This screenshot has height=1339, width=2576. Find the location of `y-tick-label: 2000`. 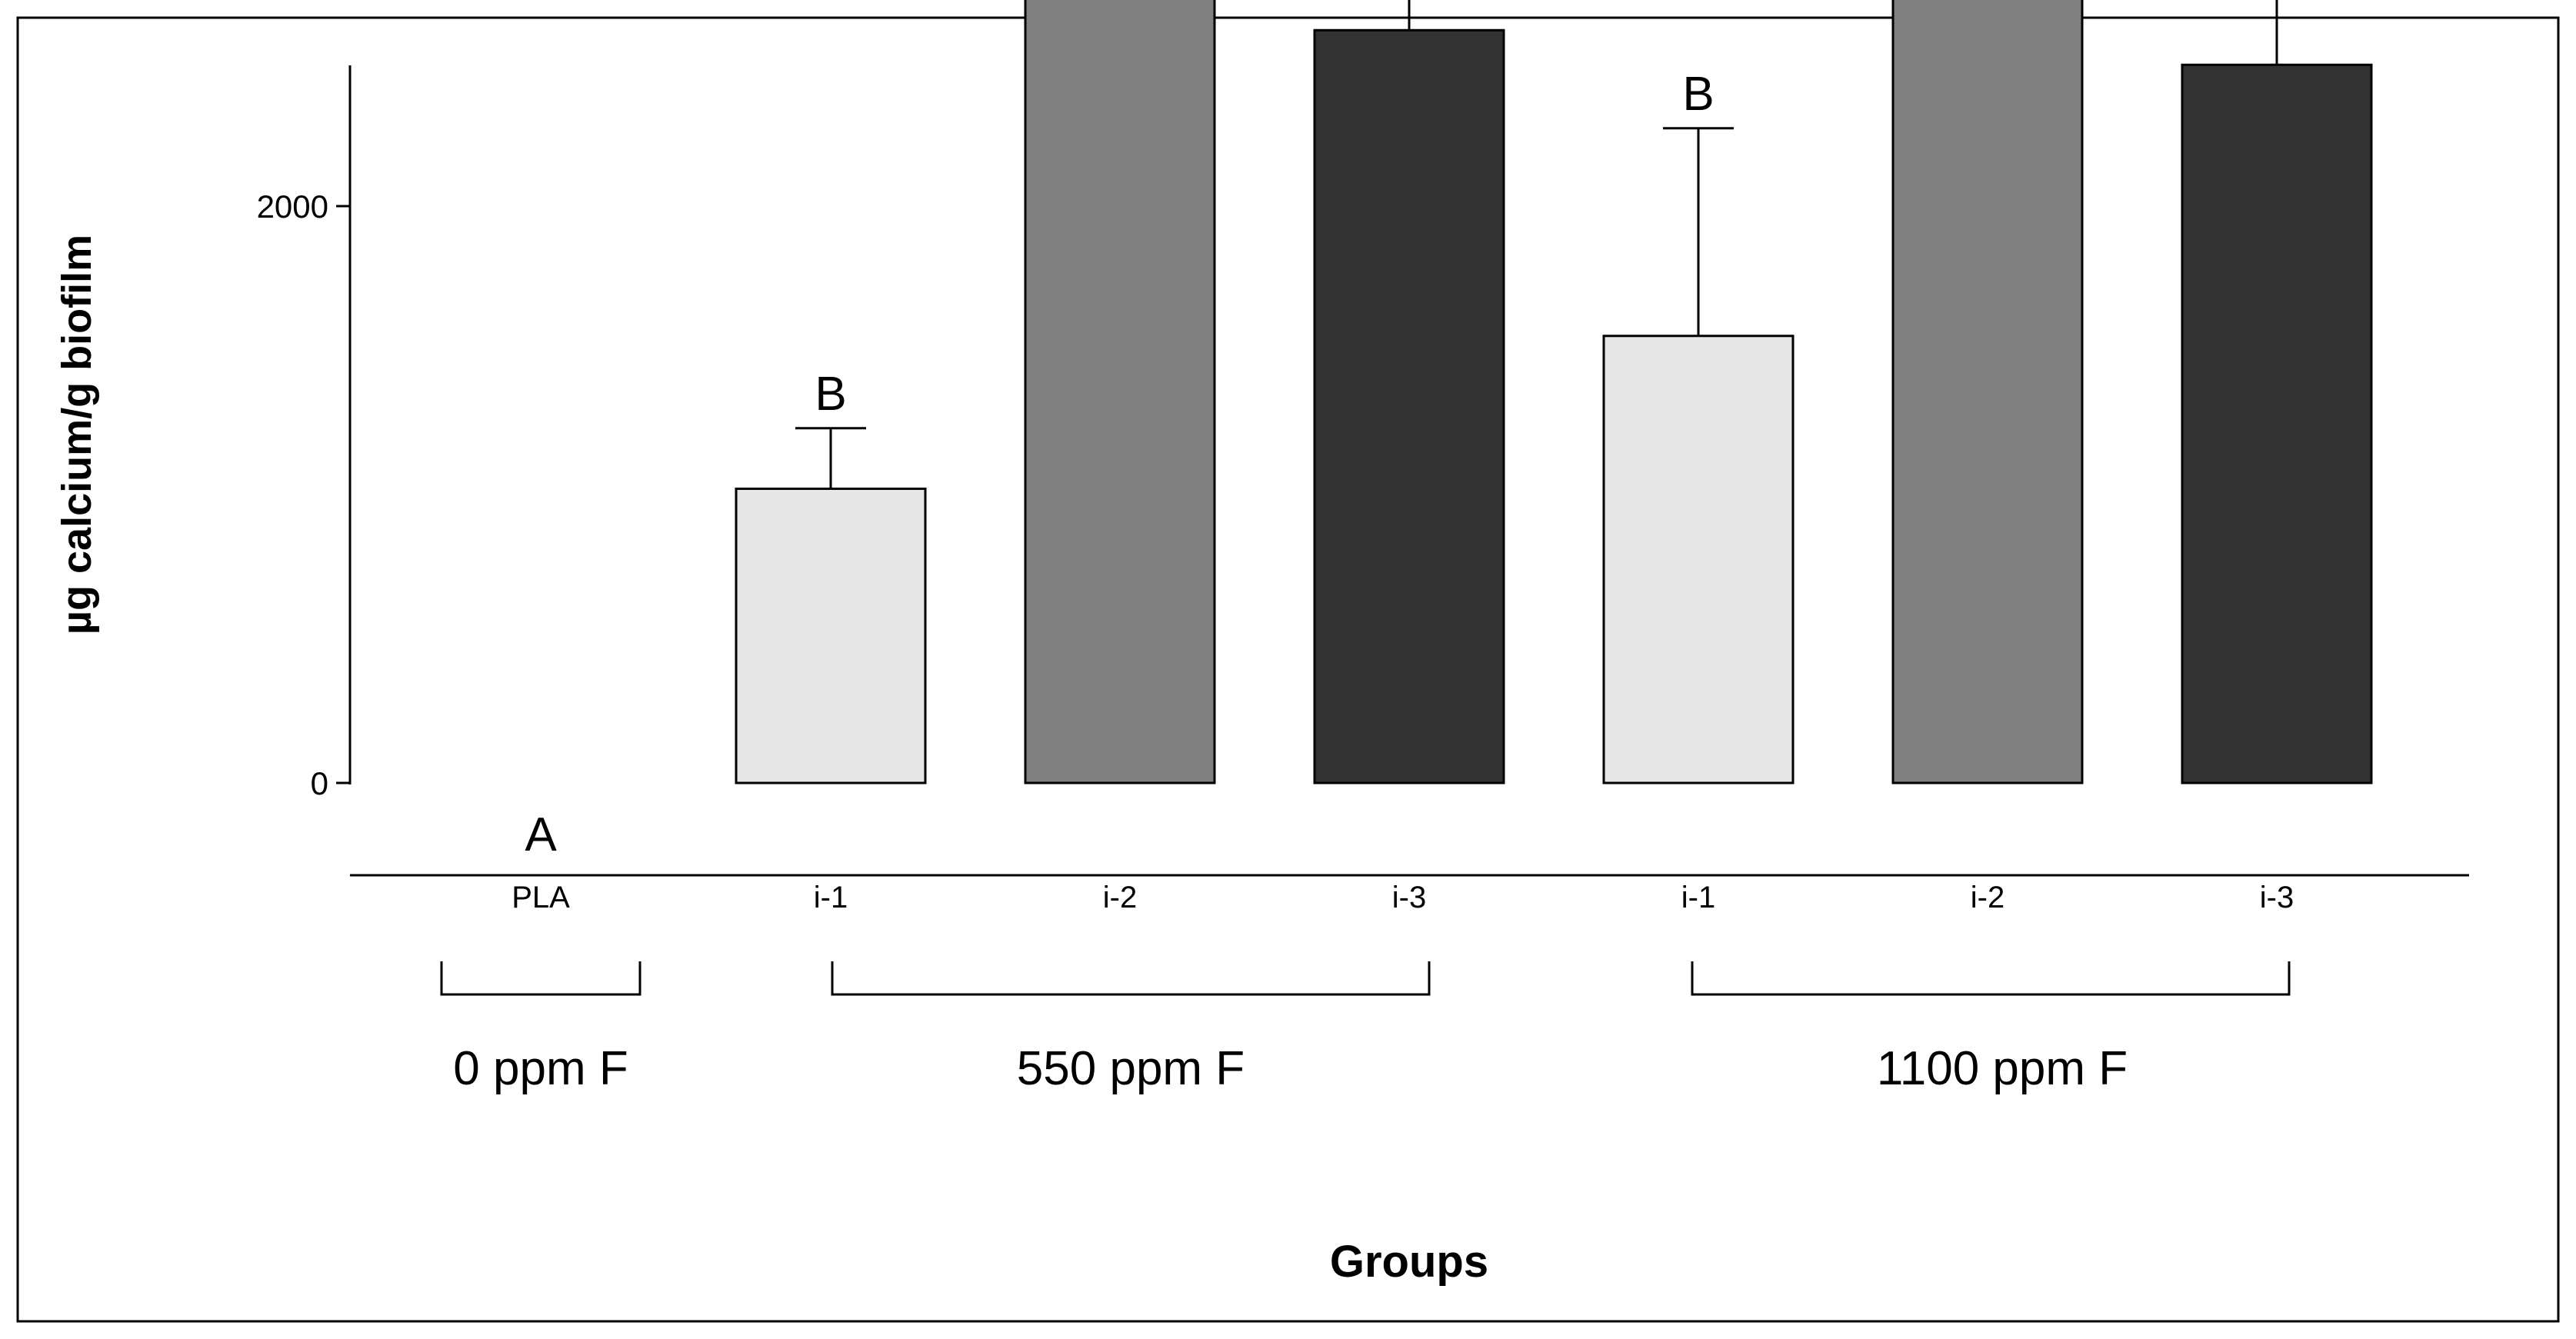

y-tick-label: 2000 is located at coordinates (292, 207).